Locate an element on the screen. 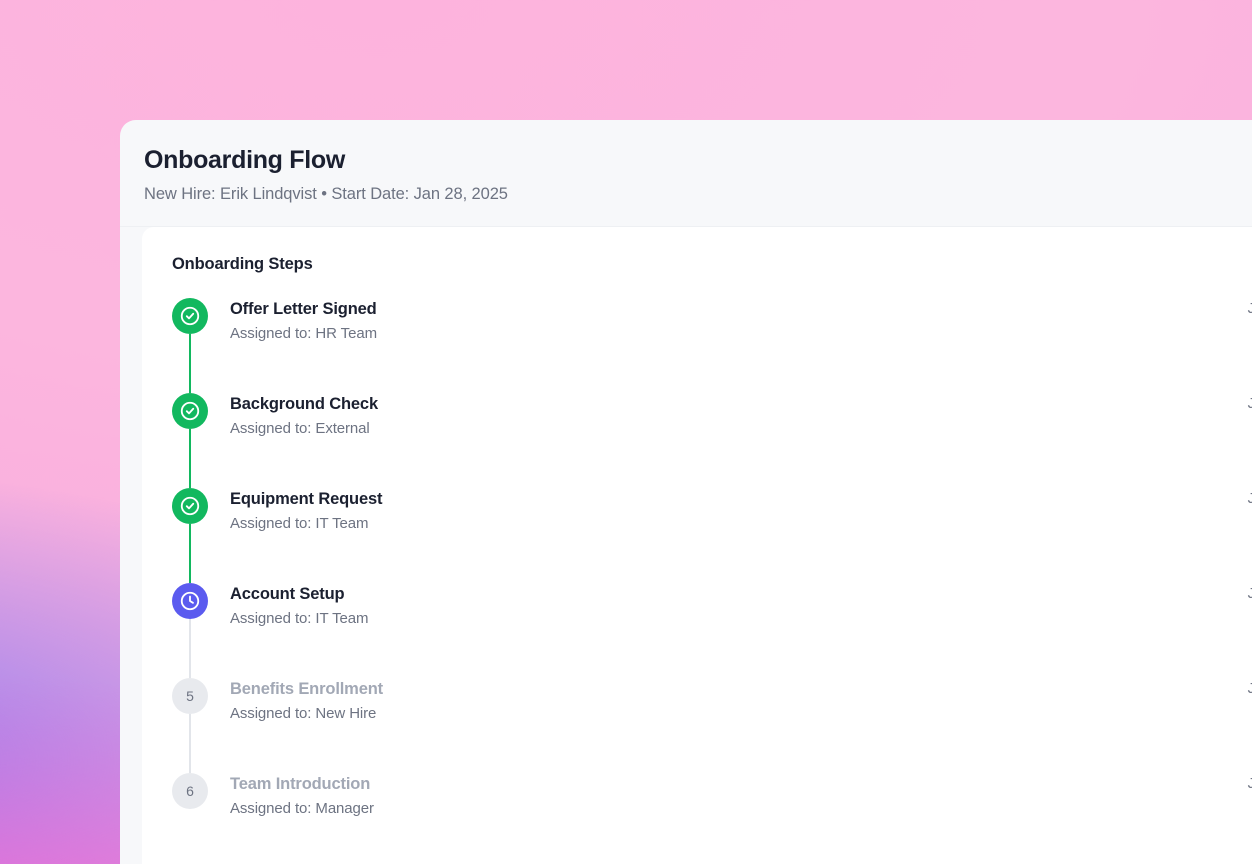  step-date: Jan 20 is located at coordinates (1249, 498).